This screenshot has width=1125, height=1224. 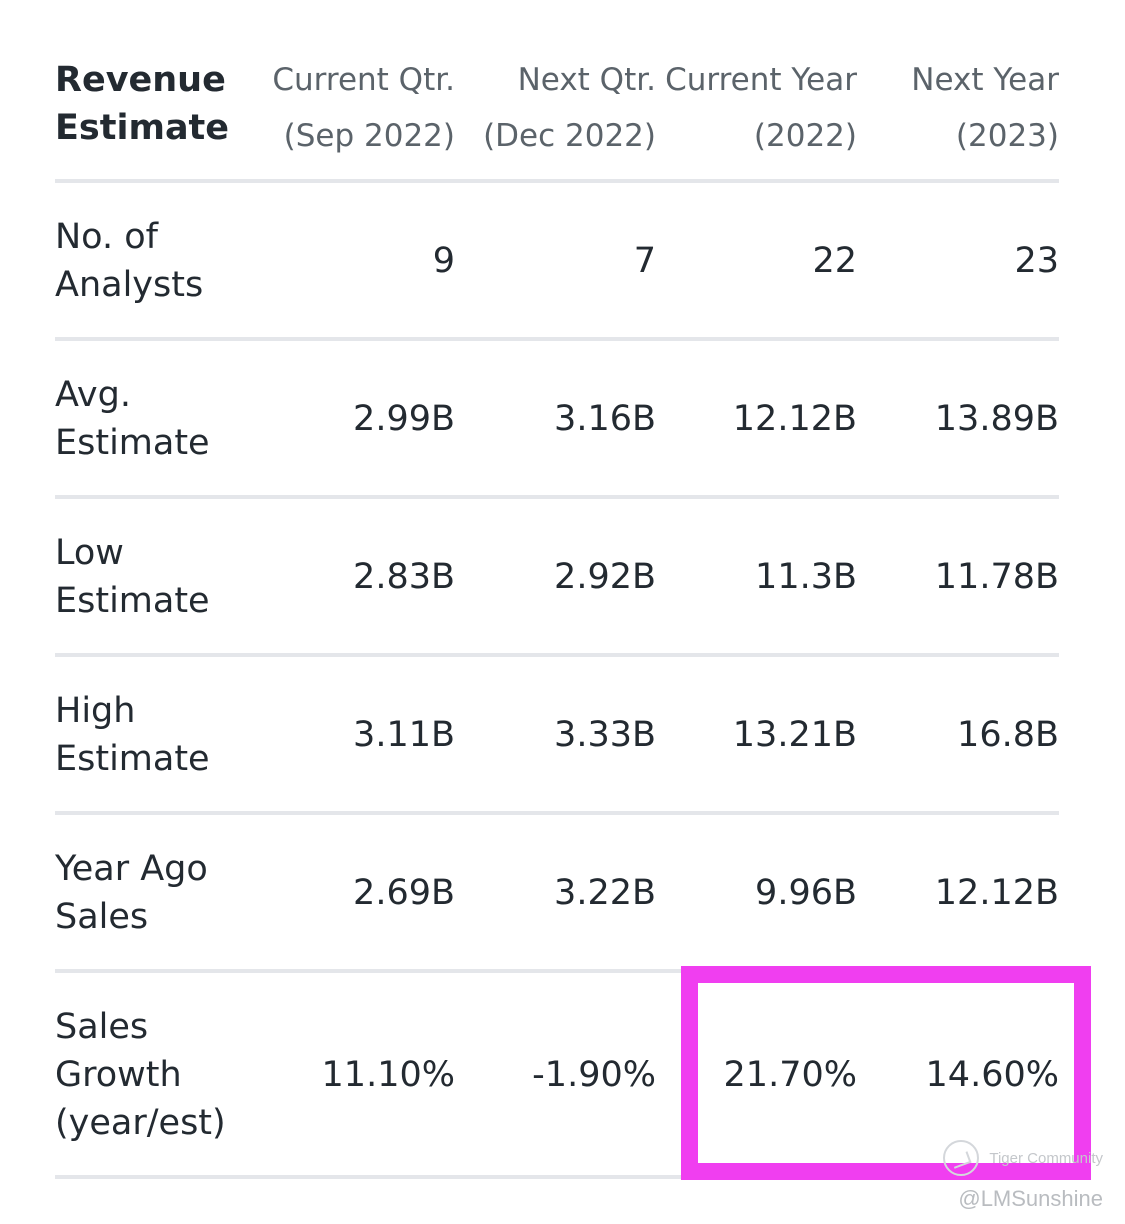 I want to click on cell-current-qtr: 2.99B, so click(x=404, y=419).